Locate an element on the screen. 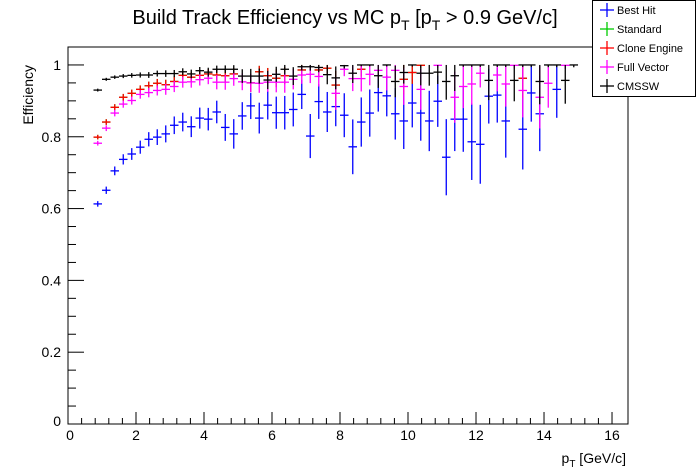  y-tick-label: 0.4 is located at coordinates (52, 280).